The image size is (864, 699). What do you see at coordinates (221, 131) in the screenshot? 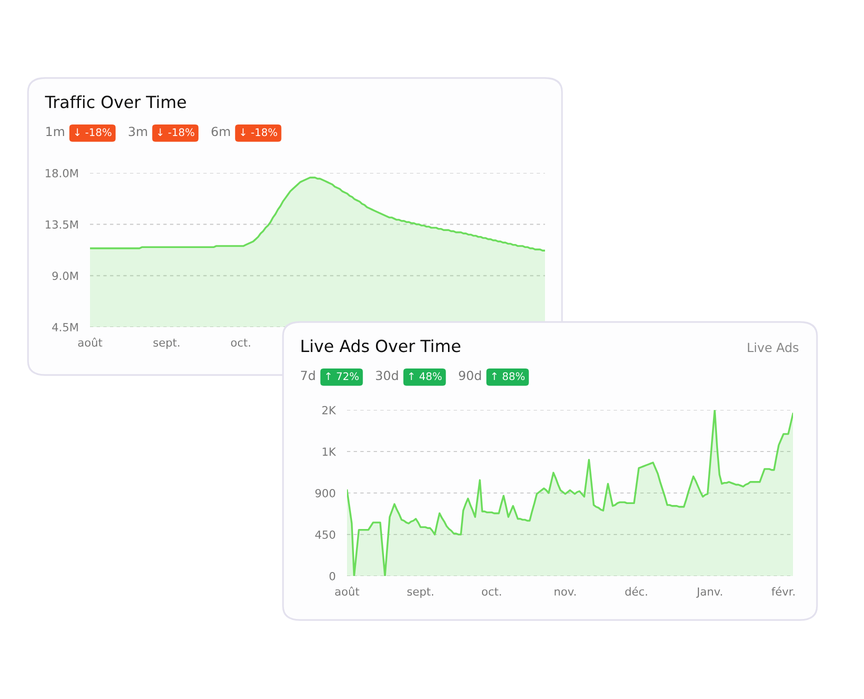
I see `text: 6m` at bounding box center [221, 131].